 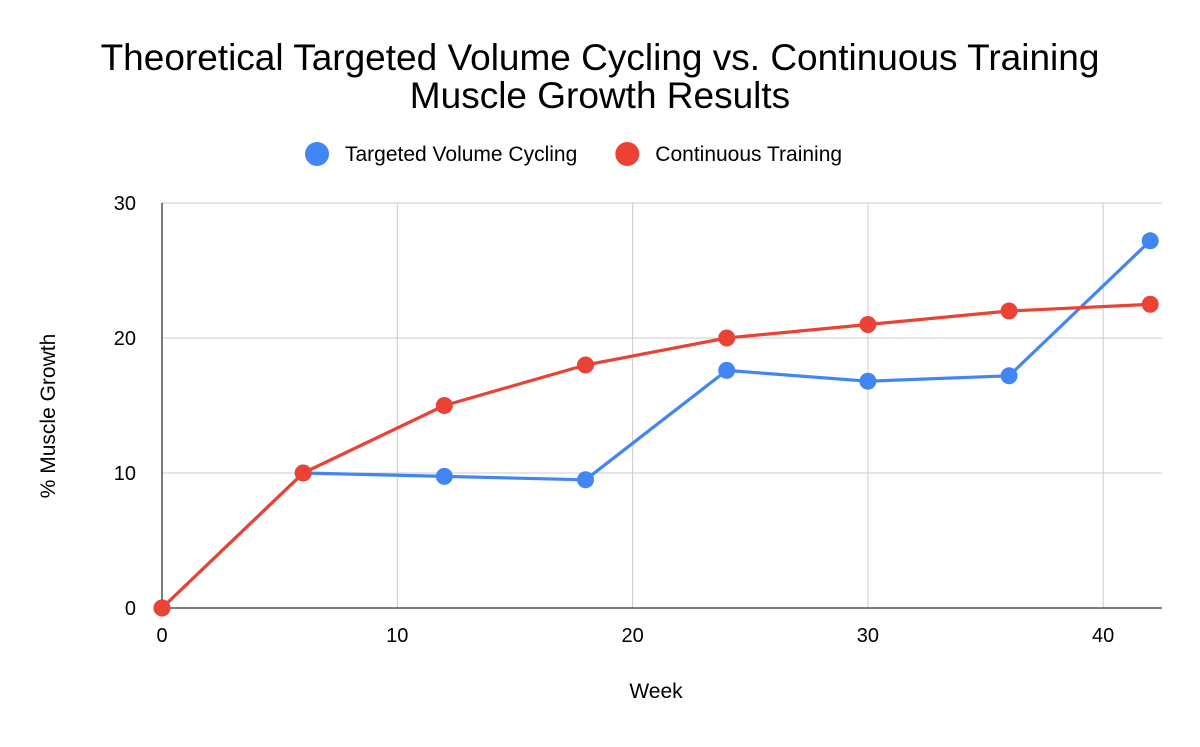 I want to click on chart-title-line-2: Muscle Growth Results, so click(x=600, y=95).